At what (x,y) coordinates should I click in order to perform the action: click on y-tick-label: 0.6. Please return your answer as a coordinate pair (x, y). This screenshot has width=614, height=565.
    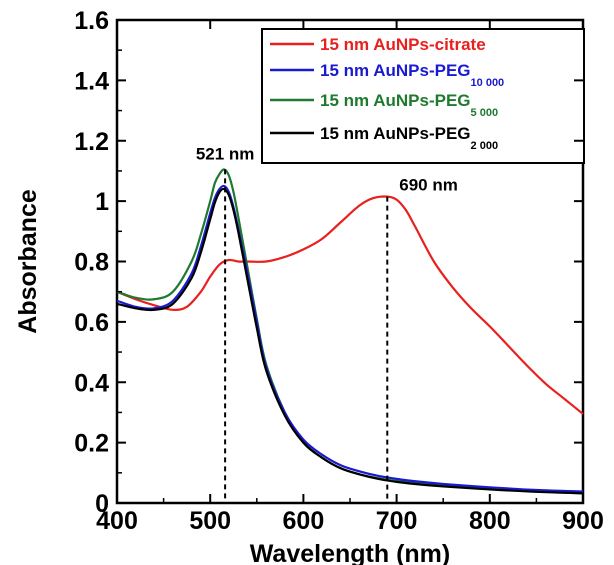
    Looking at the image, I should click on (91, 323).